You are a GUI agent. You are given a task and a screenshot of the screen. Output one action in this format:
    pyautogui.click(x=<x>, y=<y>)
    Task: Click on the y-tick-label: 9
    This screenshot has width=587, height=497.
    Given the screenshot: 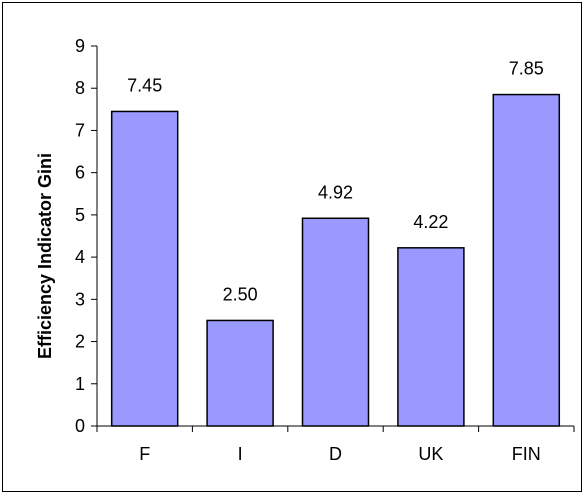 What is the action you would take?
    pyautogui.click(x=80, y=46)
    